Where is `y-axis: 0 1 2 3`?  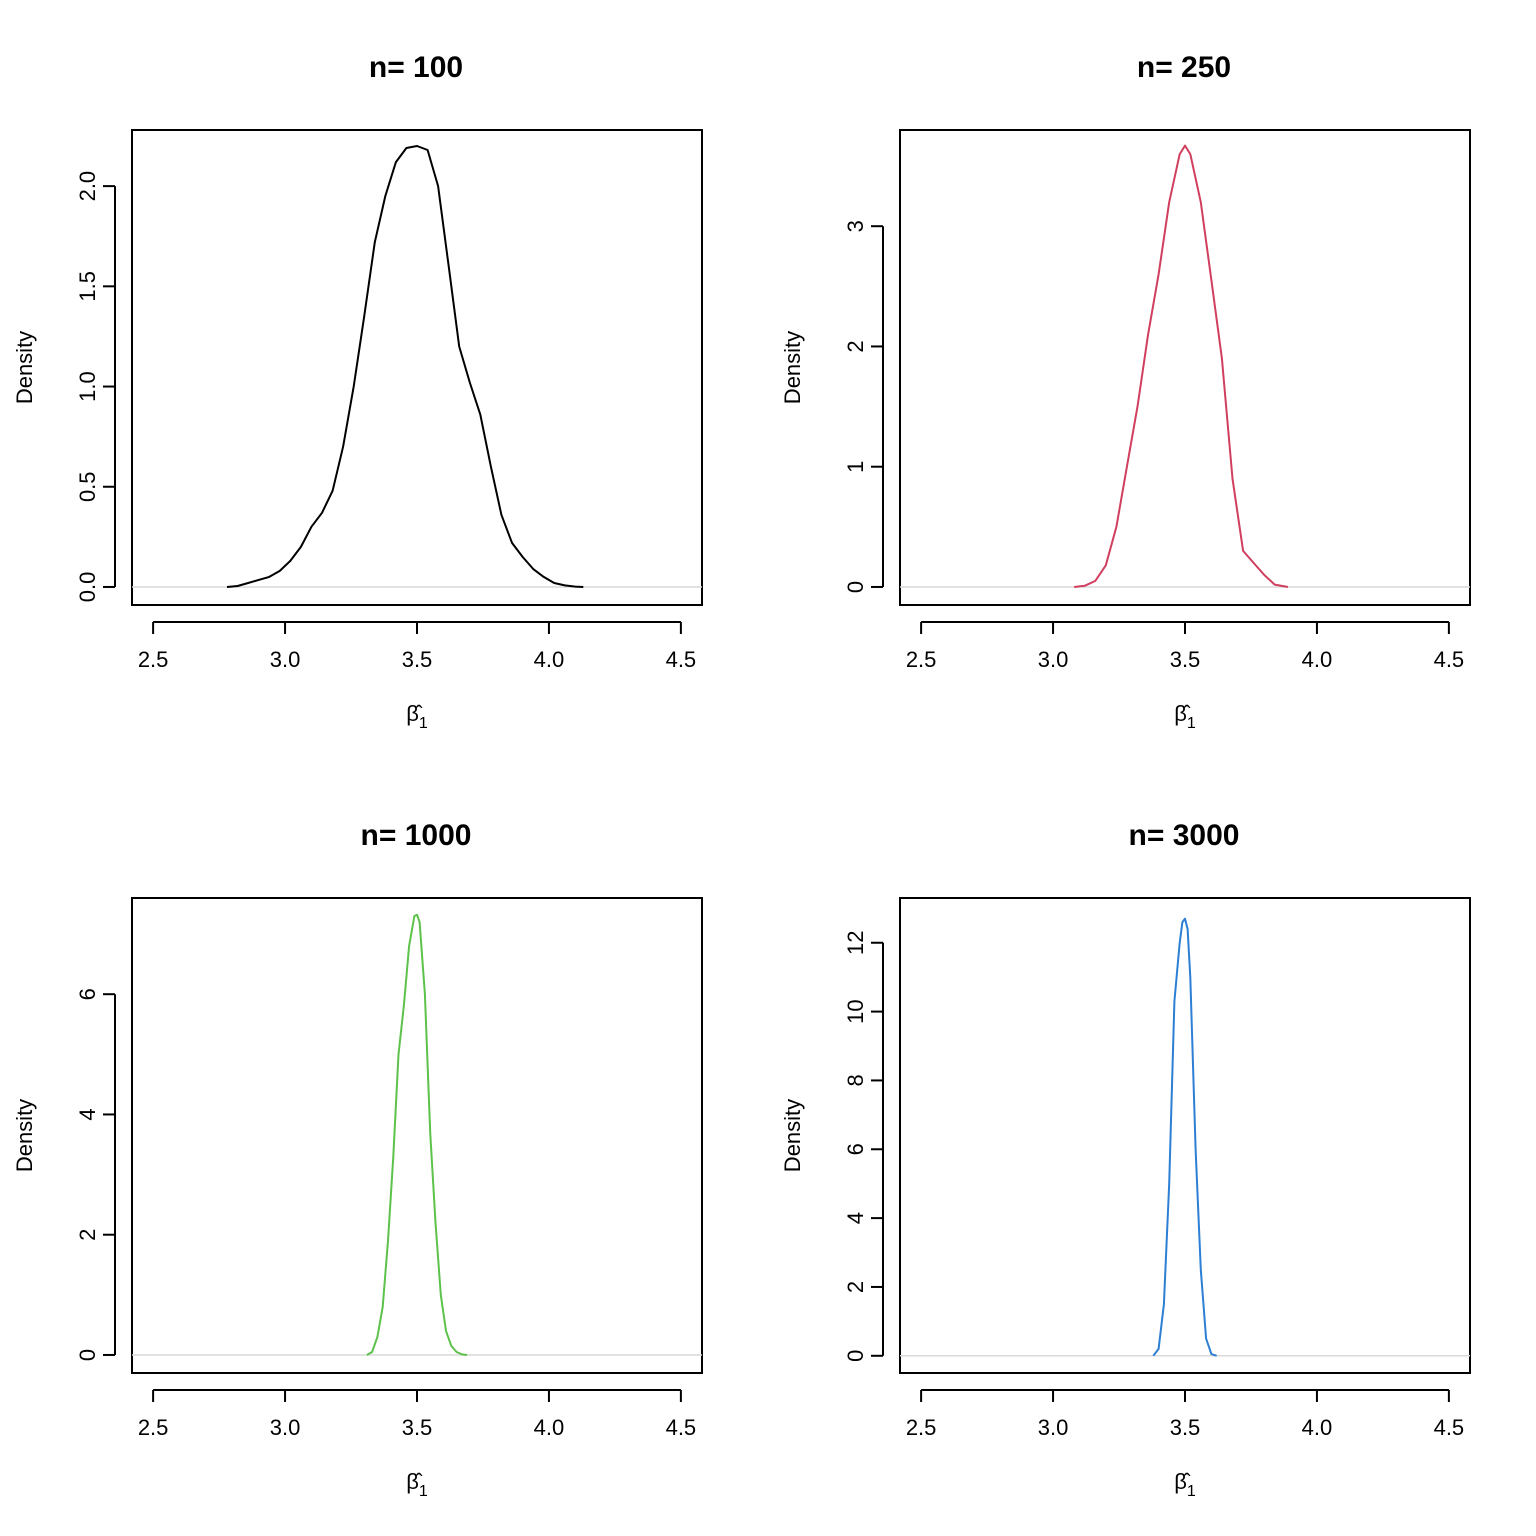 y-axis: 0 1 2 3 is located at coordinates (863, 406).